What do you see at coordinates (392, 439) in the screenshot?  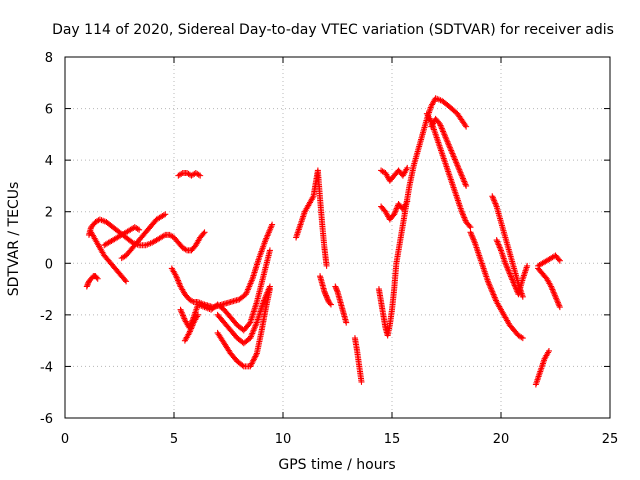 I see `x-tick-label: 15` at bounding box center [392, 439].